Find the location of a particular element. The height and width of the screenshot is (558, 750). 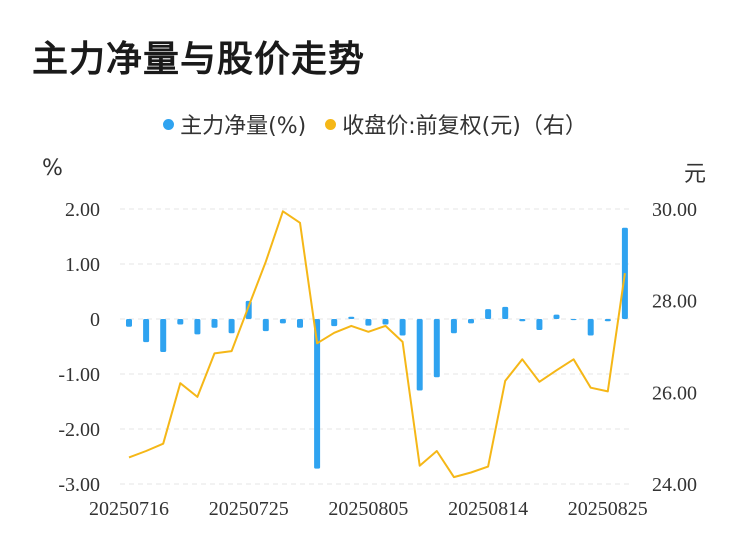

y-left-tick-label: 0 is located at coordinates (95, 320).